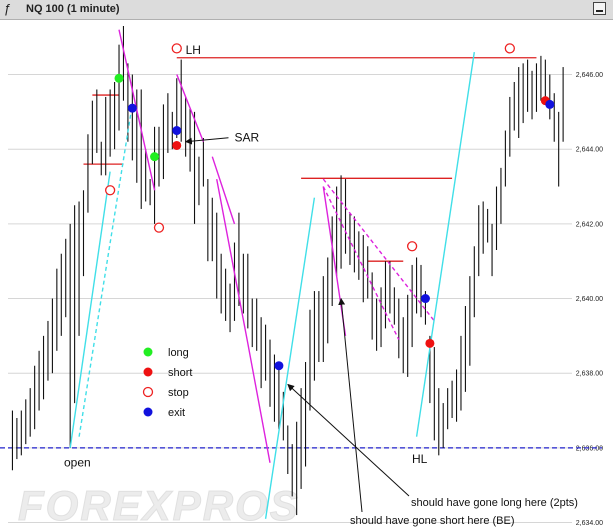  I want to click on legend-long-label: long, so click(178, 353).